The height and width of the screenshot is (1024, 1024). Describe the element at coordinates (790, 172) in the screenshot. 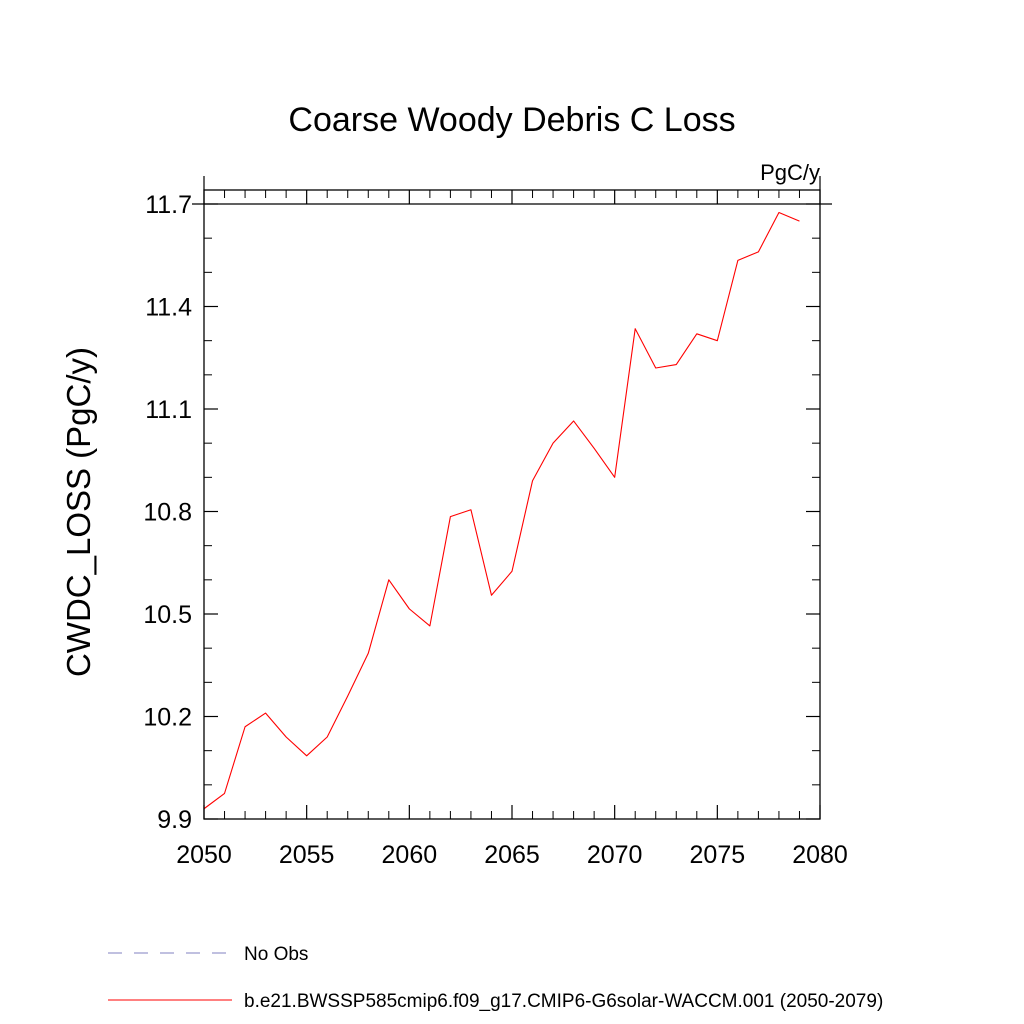

I see `units-label: PgC/y` at that location.